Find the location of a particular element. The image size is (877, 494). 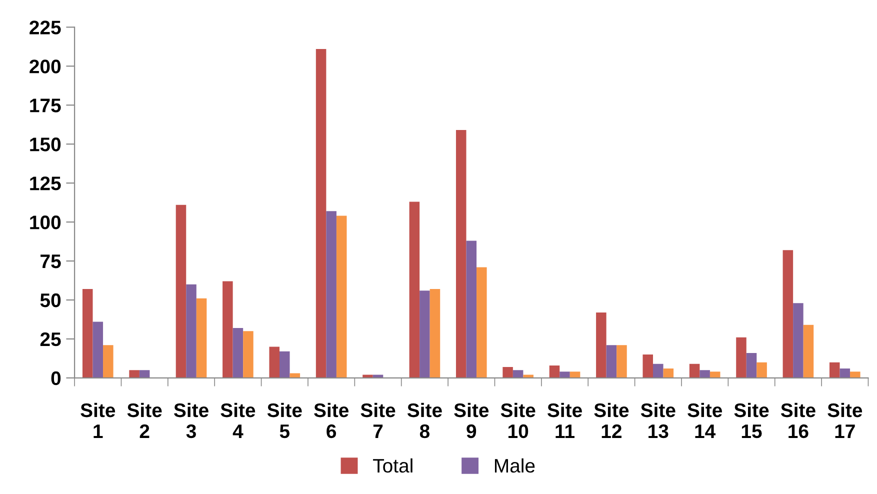

x-tick-label: Site 15 is located at coordinates (751, 420).